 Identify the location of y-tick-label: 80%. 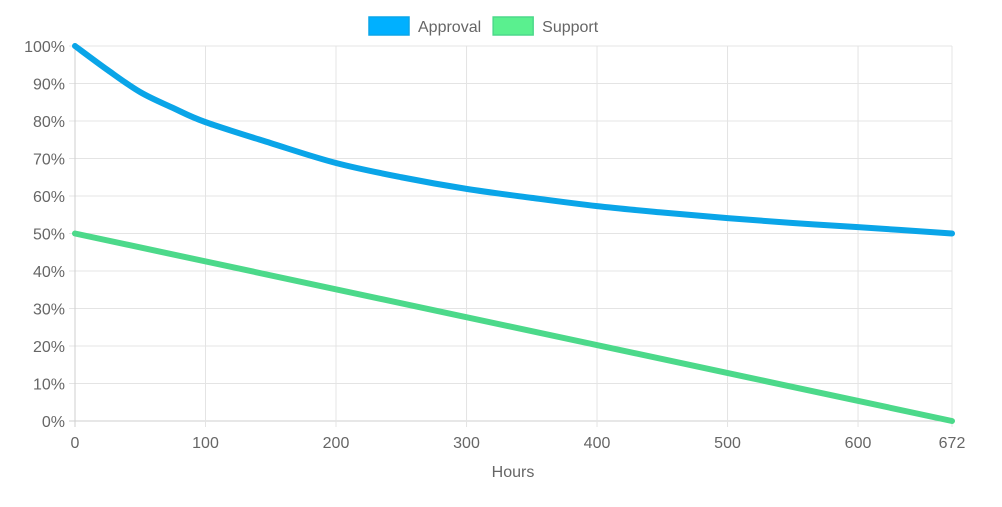
(49, 122).